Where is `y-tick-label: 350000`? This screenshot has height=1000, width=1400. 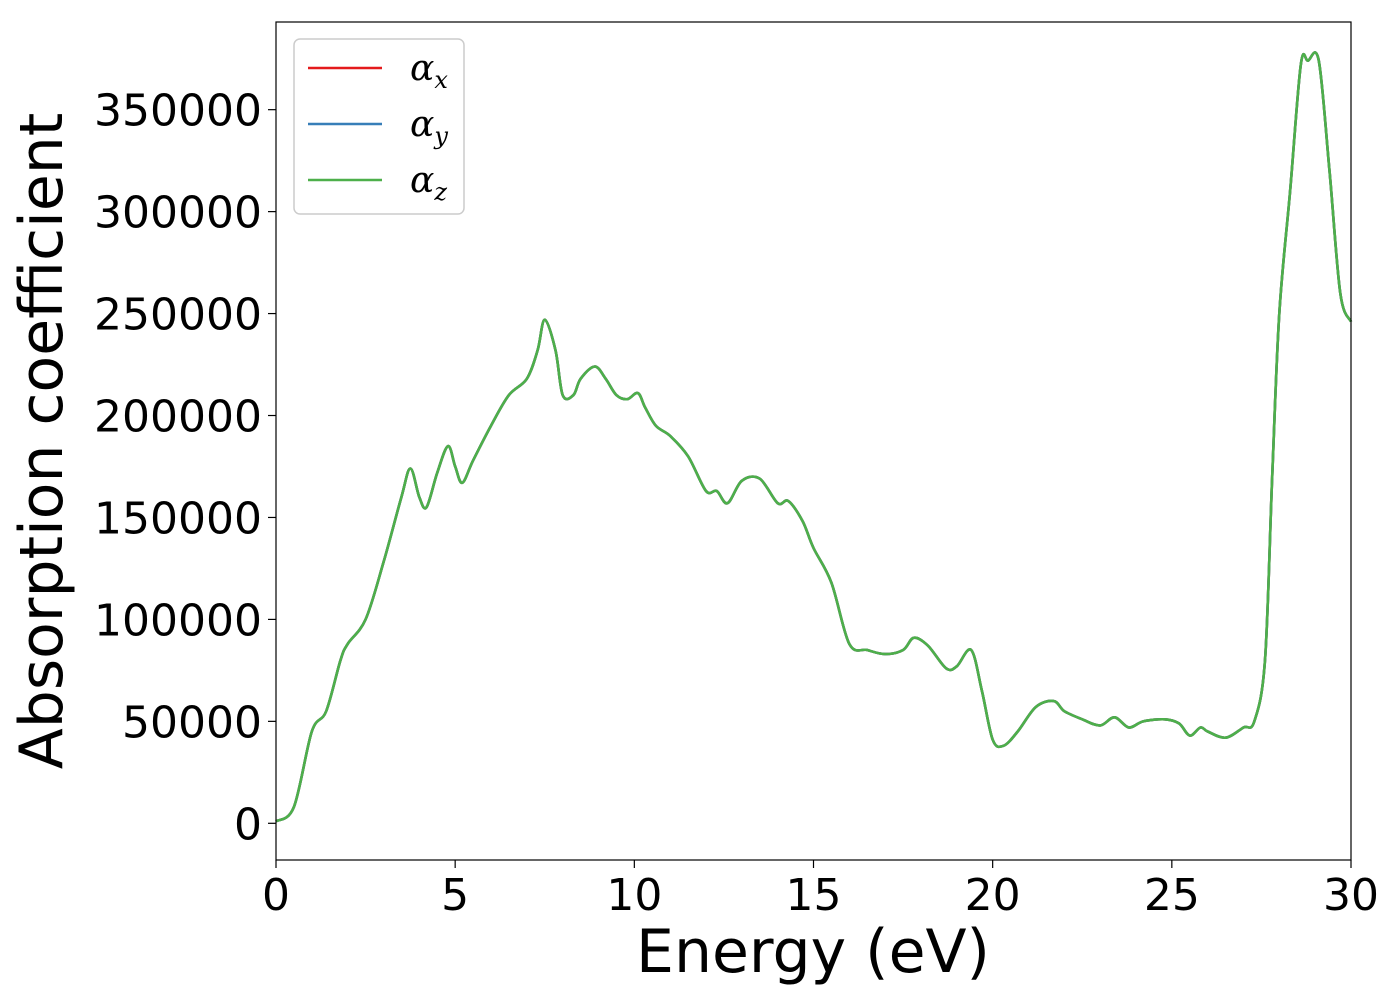 y-tick-label: 350000 is located at coordinates (178, 111).